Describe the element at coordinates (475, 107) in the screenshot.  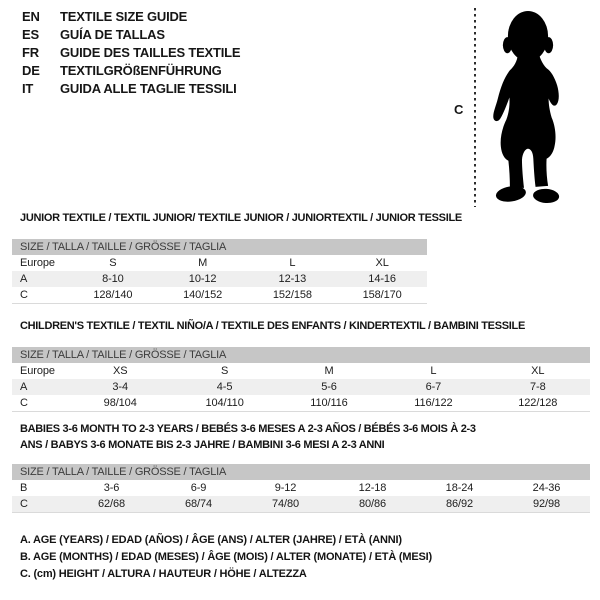
I see `height-measure-dashed-line` at that location.